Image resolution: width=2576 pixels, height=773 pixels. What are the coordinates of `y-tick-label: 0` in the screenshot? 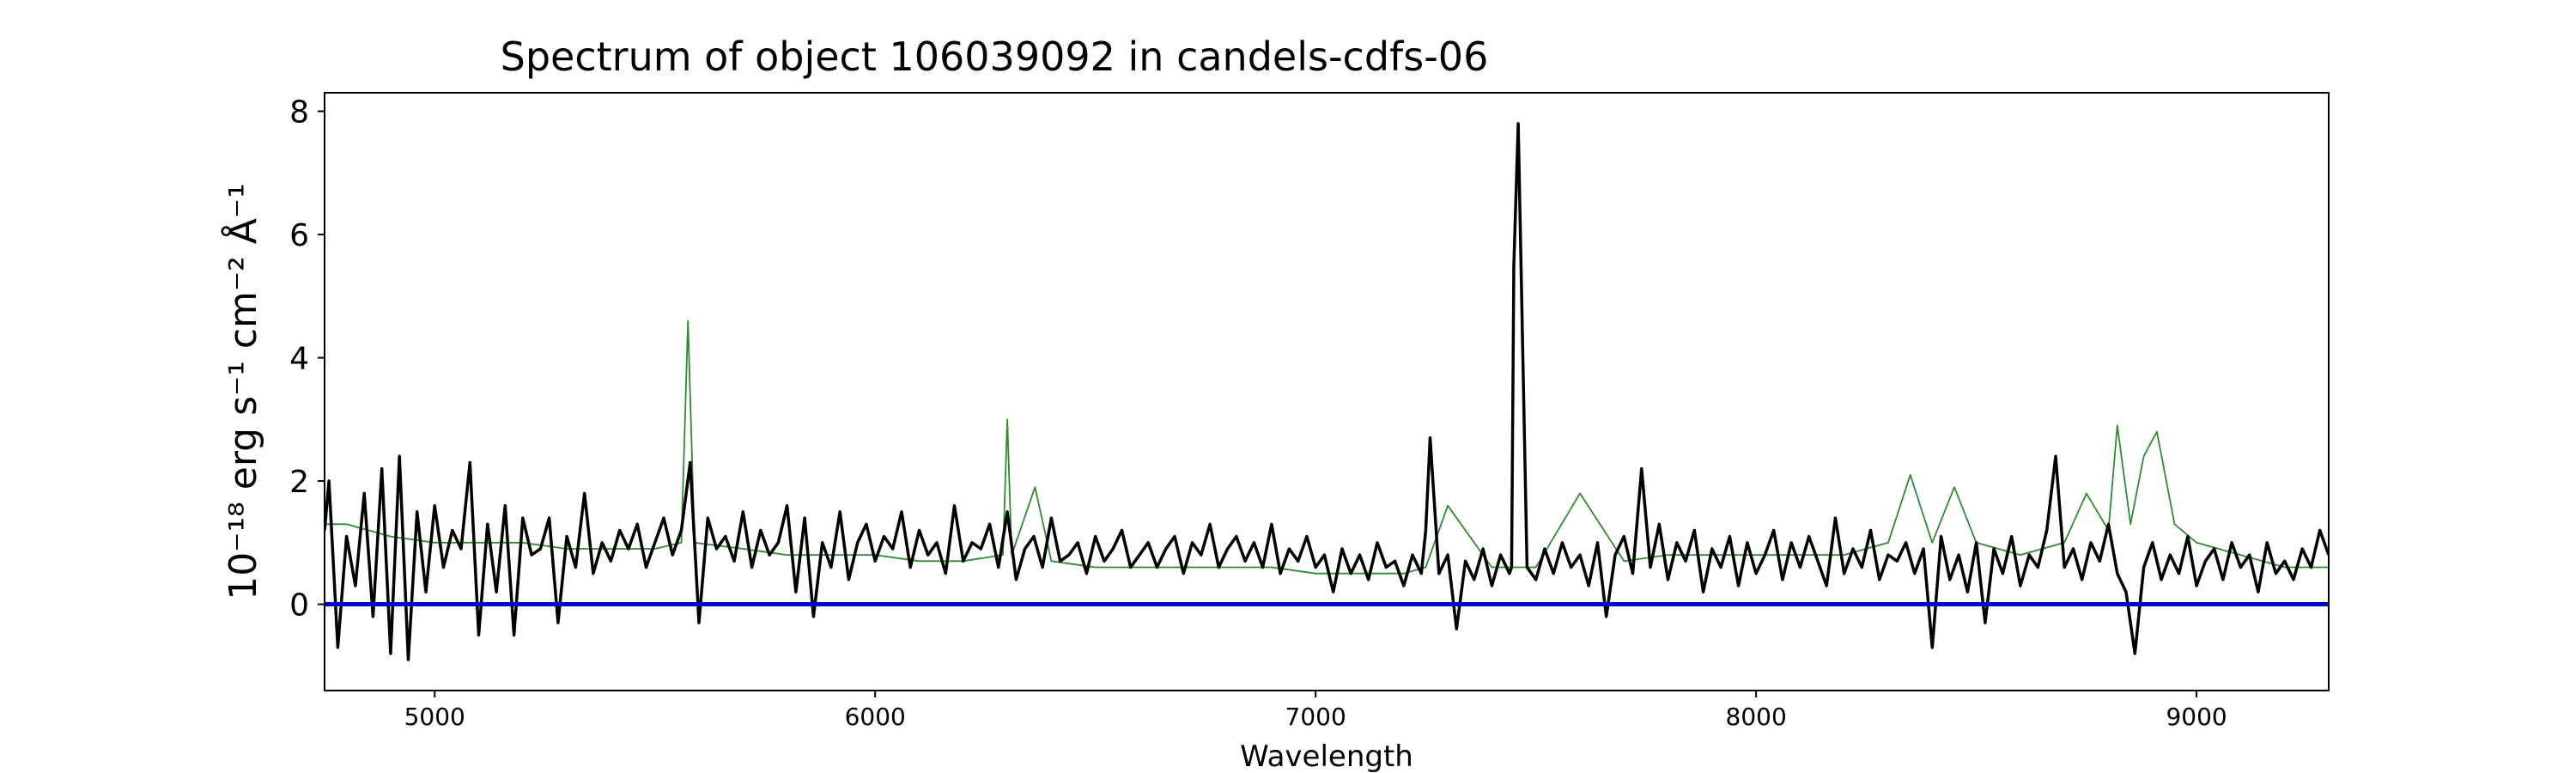 It's located at (299, 606).